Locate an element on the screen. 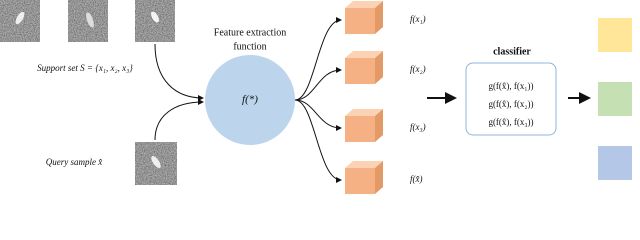 The width and height of the screenshot is (640, 240). classifier-row: g(f(x̂), f(x₂)) is located at coordinates (510, 104).